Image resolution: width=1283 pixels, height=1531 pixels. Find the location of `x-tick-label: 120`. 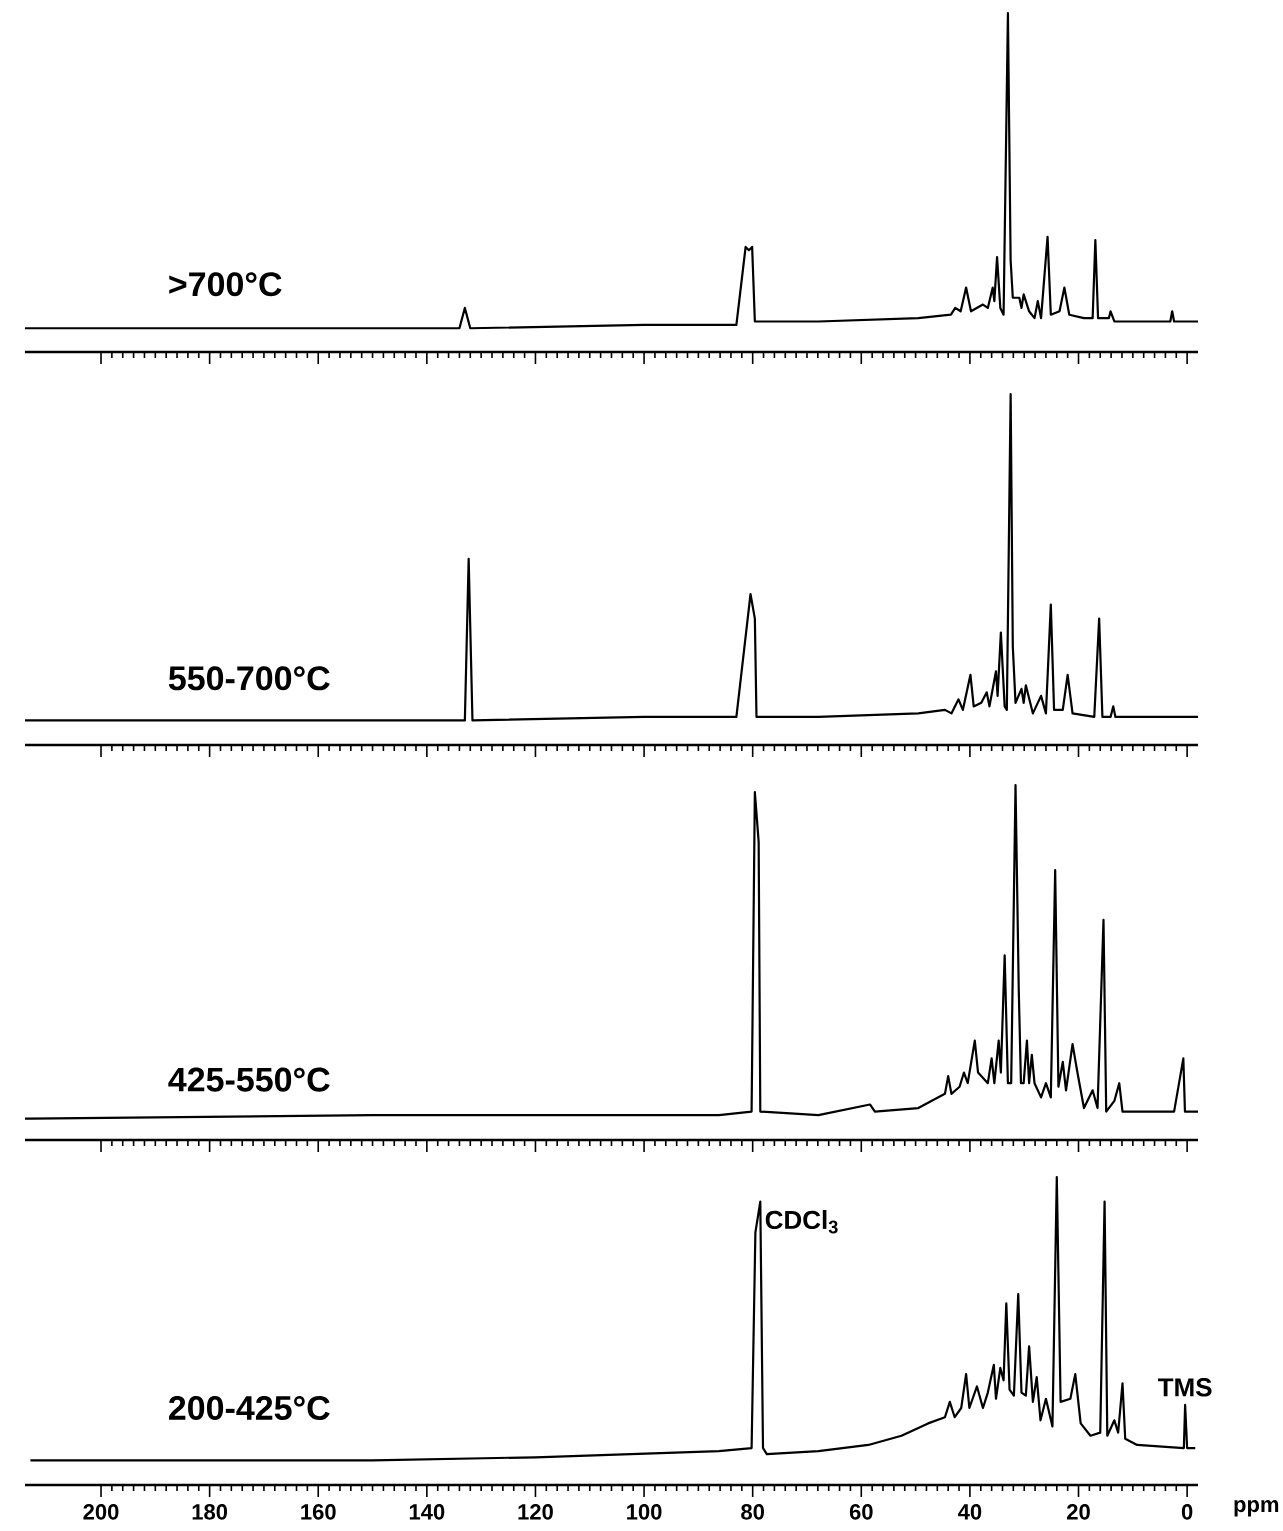

x-tick-label: 120 is located at coordinates (535, 1512).